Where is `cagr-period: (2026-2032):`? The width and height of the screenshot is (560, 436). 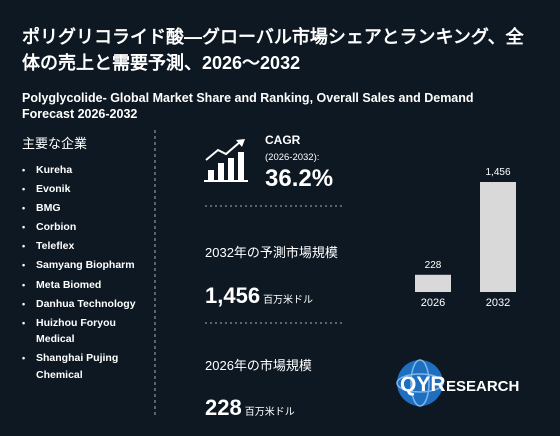 cagr-period: (2026-2032): is located at coordinates (292, 157).